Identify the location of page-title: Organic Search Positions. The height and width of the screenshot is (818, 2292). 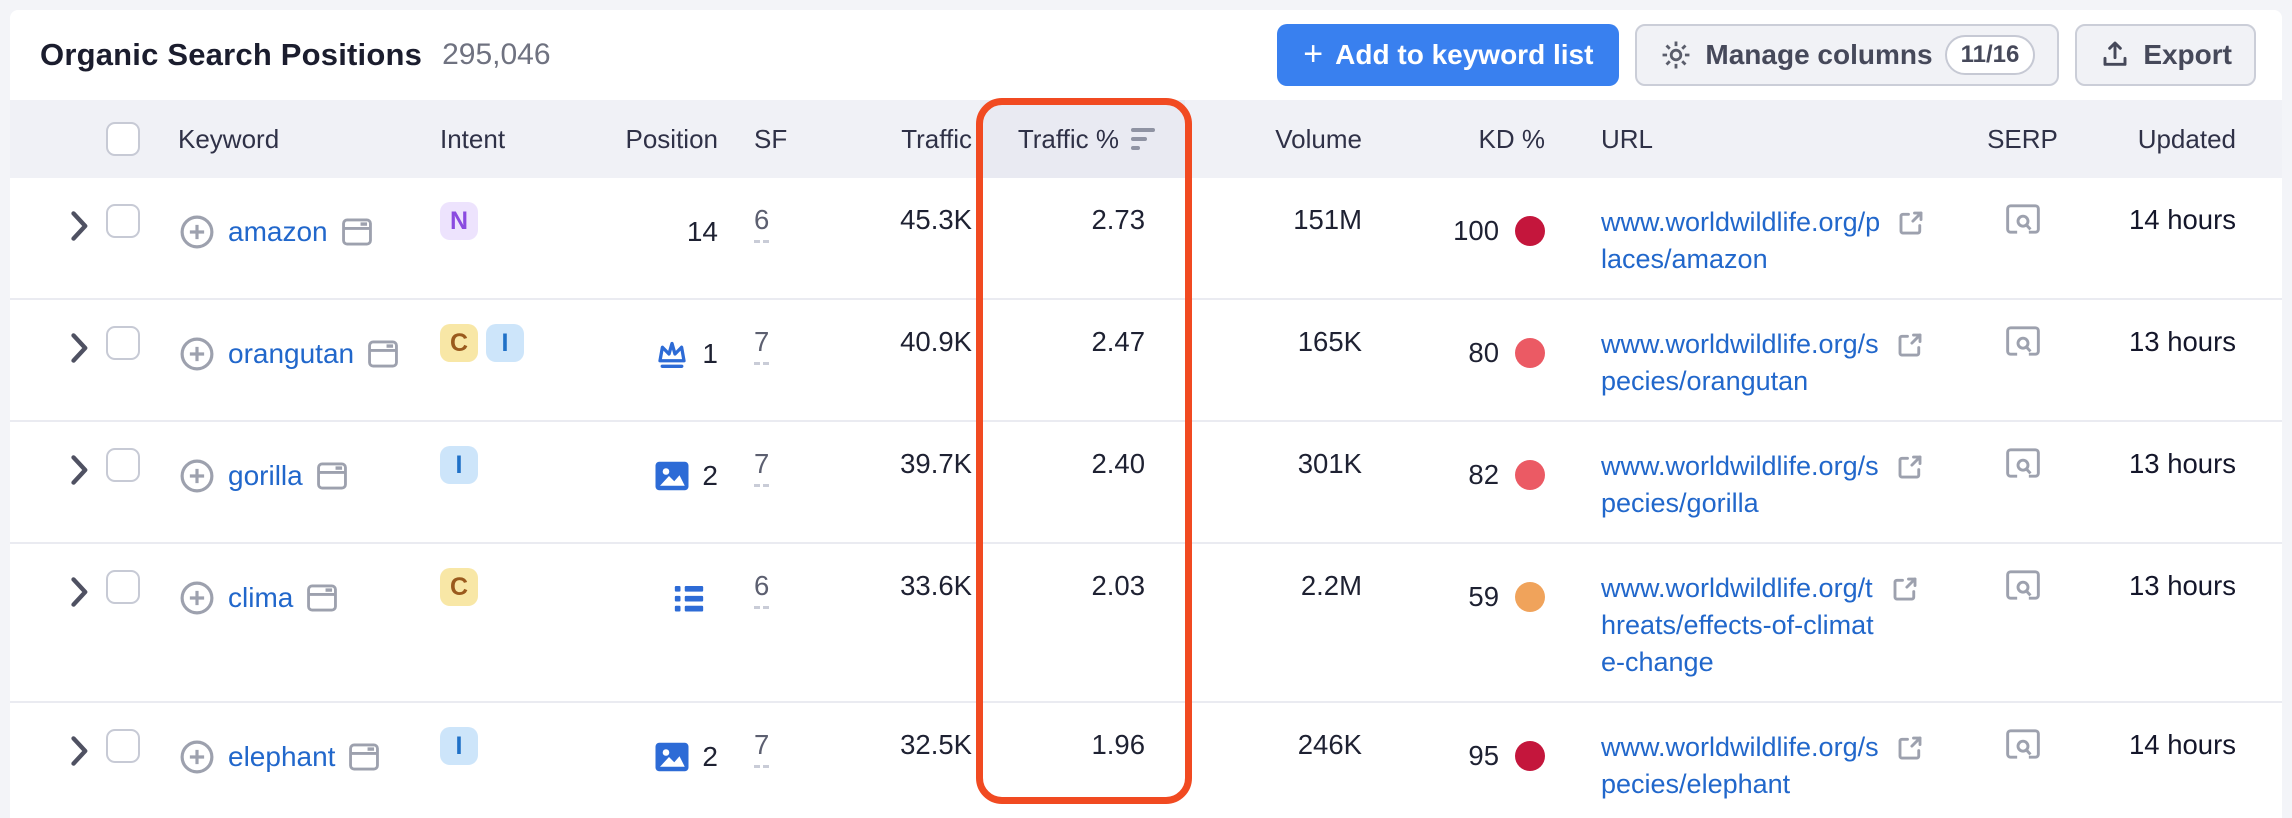
(231, 54).